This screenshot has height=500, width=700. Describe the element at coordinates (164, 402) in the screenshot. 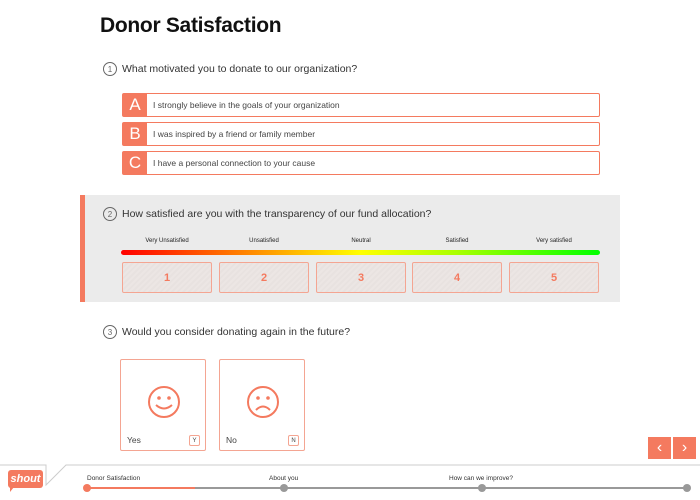

I see `smiley-face-icon` at that location.